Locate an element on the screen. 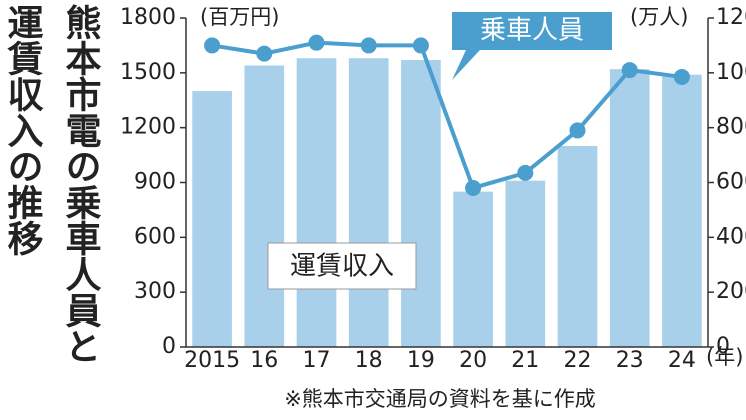  x-tick-label: 2015 is located at coordinates (212, 360).